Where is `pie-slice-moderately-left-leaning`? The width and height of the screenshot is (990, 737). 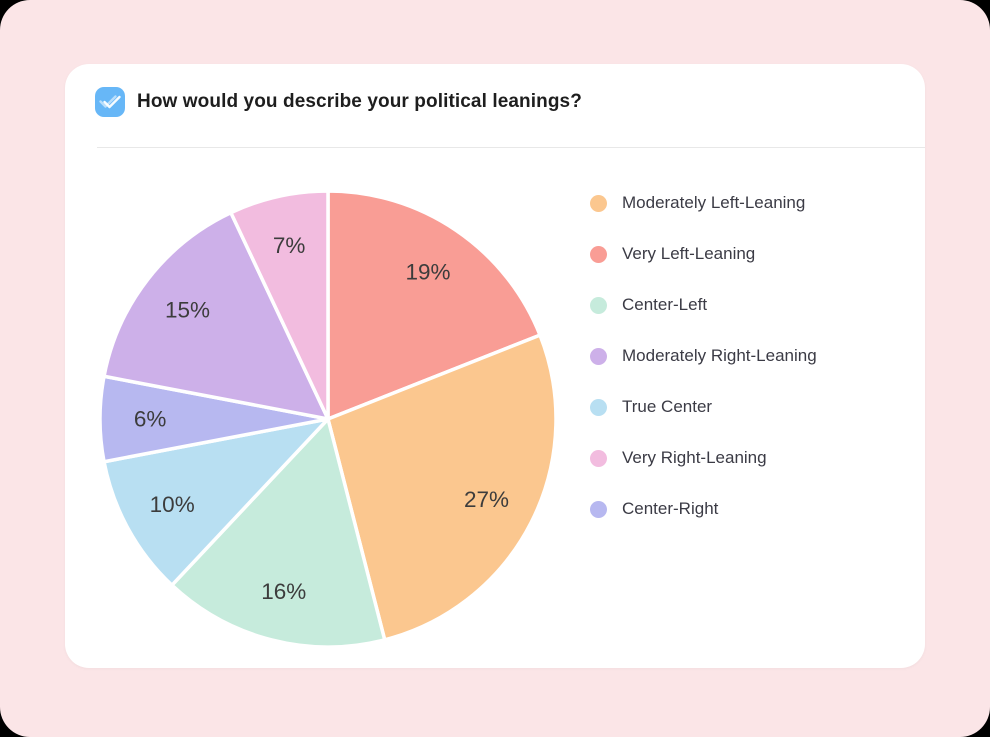
pie-slice-moderately-left-leaning is located at coordinates (442, 487).